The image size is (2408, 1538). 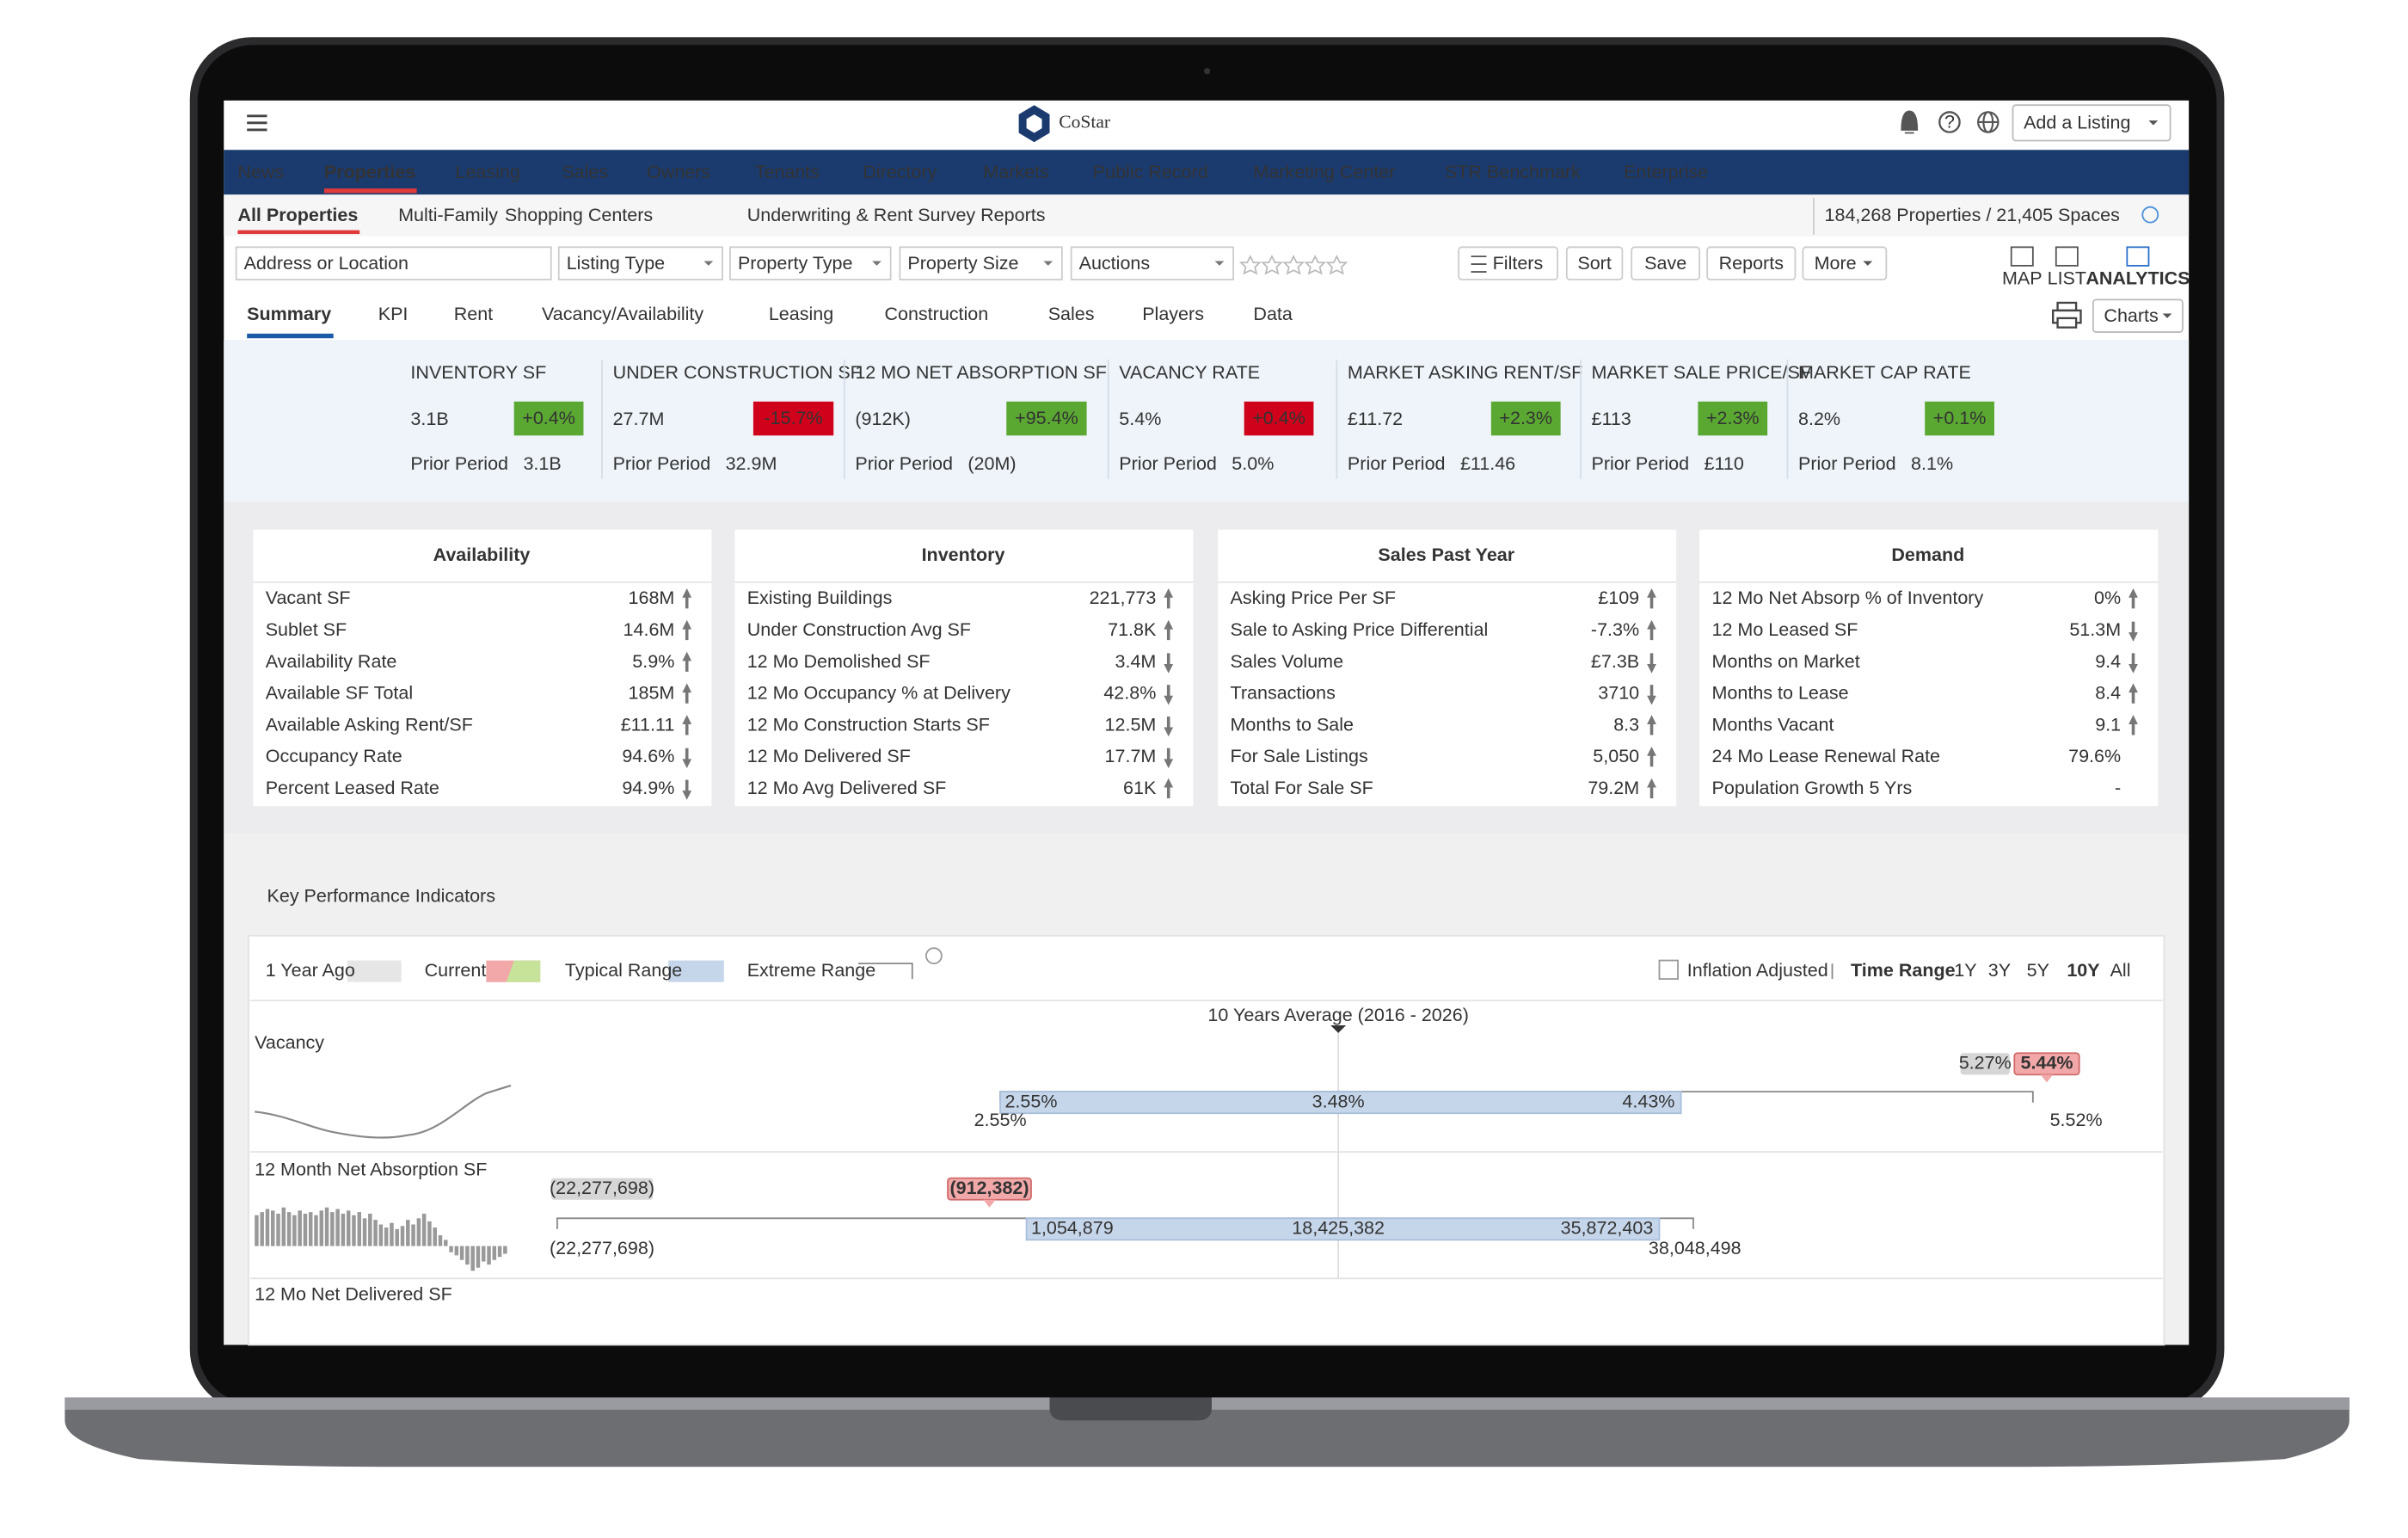 What do you see at coordinates (482, 554) in the screenshot?
I see `panel-title: Availability` at bounding box center [482, 554].